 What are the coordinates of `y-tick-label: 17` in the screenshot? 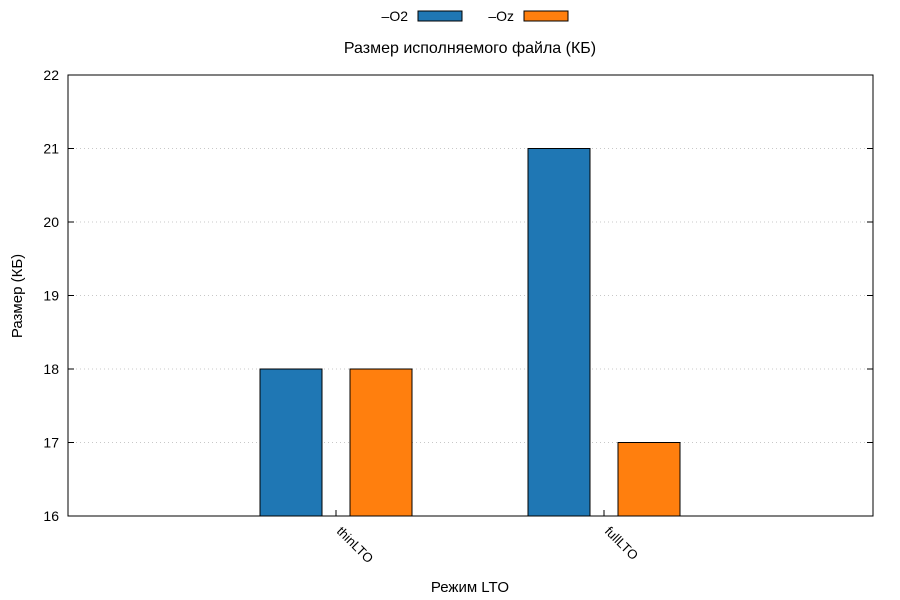 It's located at (51, 443).